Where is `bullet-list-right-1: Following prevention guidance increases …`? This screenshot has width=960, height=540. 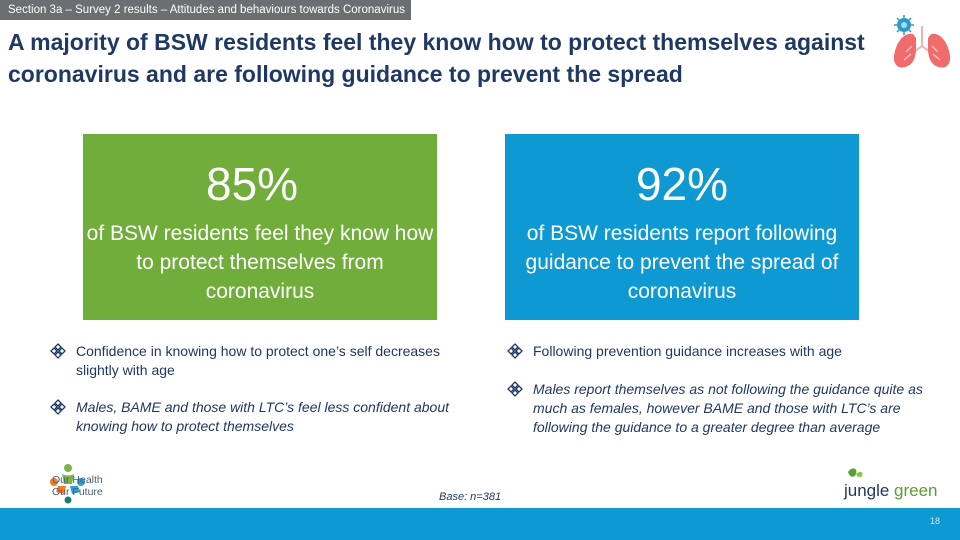 bullet-list-right-1: Following prevention guidance increases … is located at coordinates (717, 351).